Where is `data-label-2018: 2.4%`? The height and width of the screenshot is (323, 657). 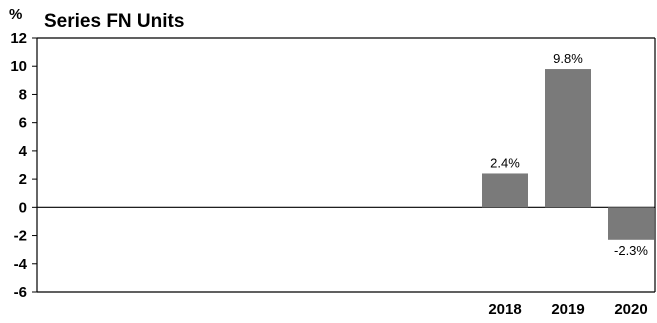 data-label-2018: 2.4% is located at coordinates (505, 162).